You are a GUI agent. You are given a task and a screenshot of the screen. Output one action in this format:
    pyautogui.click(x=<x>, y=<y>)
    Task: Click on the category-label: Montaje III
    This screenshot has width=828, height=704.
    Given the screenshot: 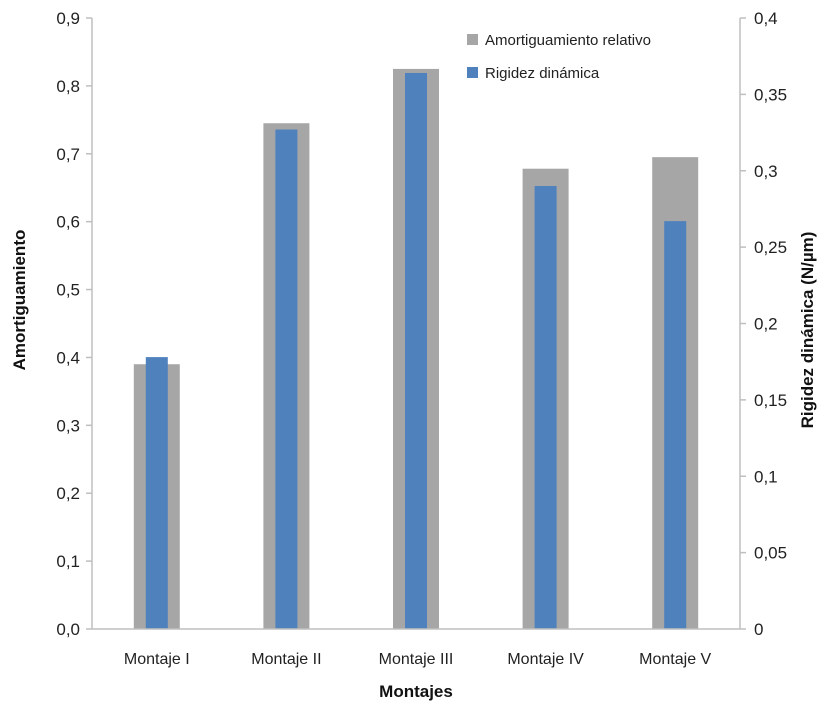 What is the action you would take?
    pyautogui.click(x=416, y=659)
    